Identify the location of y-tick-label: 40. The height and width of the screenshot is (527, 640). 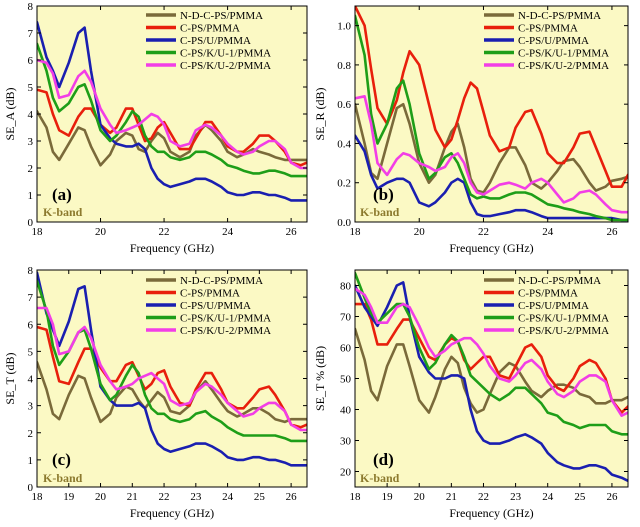
(346, 411).